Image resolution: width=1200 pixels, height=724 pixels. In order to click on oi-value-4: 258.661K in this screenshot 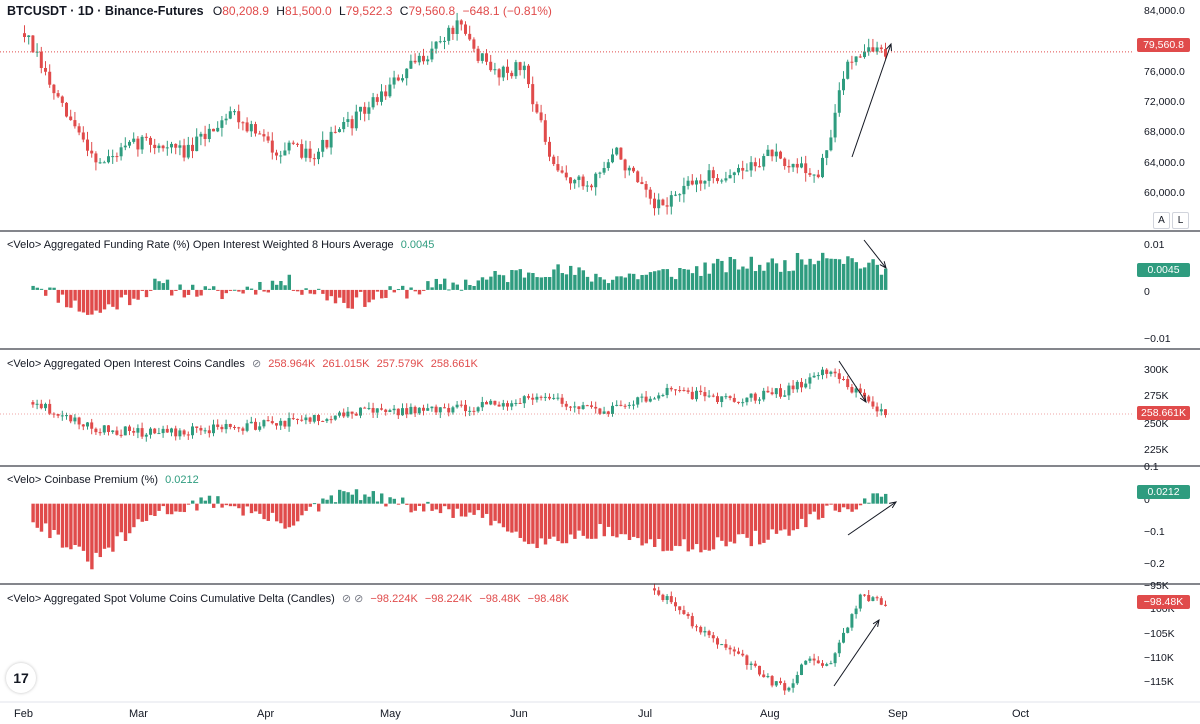, I will do `click(454, 364)`.